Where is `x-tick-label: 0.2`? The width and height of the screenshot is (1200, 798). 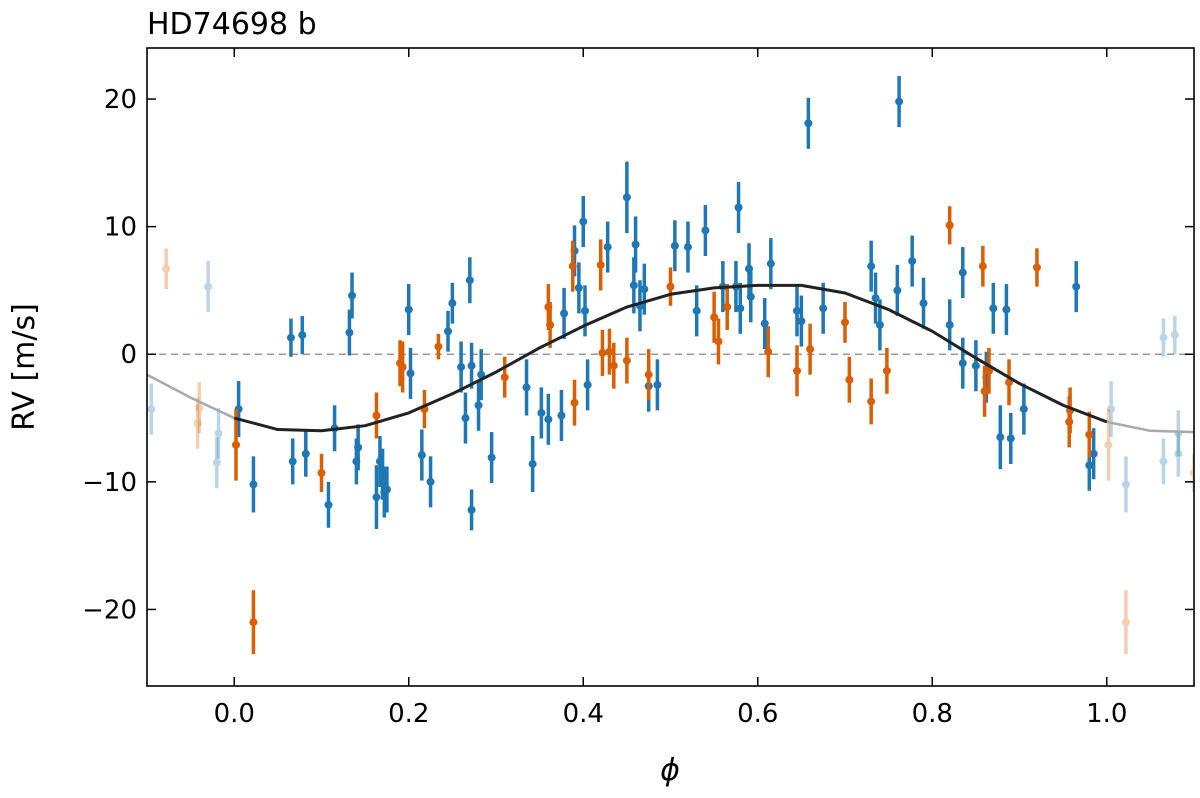 x-tick-label: 0.2 is located at coordinates (408, 714).